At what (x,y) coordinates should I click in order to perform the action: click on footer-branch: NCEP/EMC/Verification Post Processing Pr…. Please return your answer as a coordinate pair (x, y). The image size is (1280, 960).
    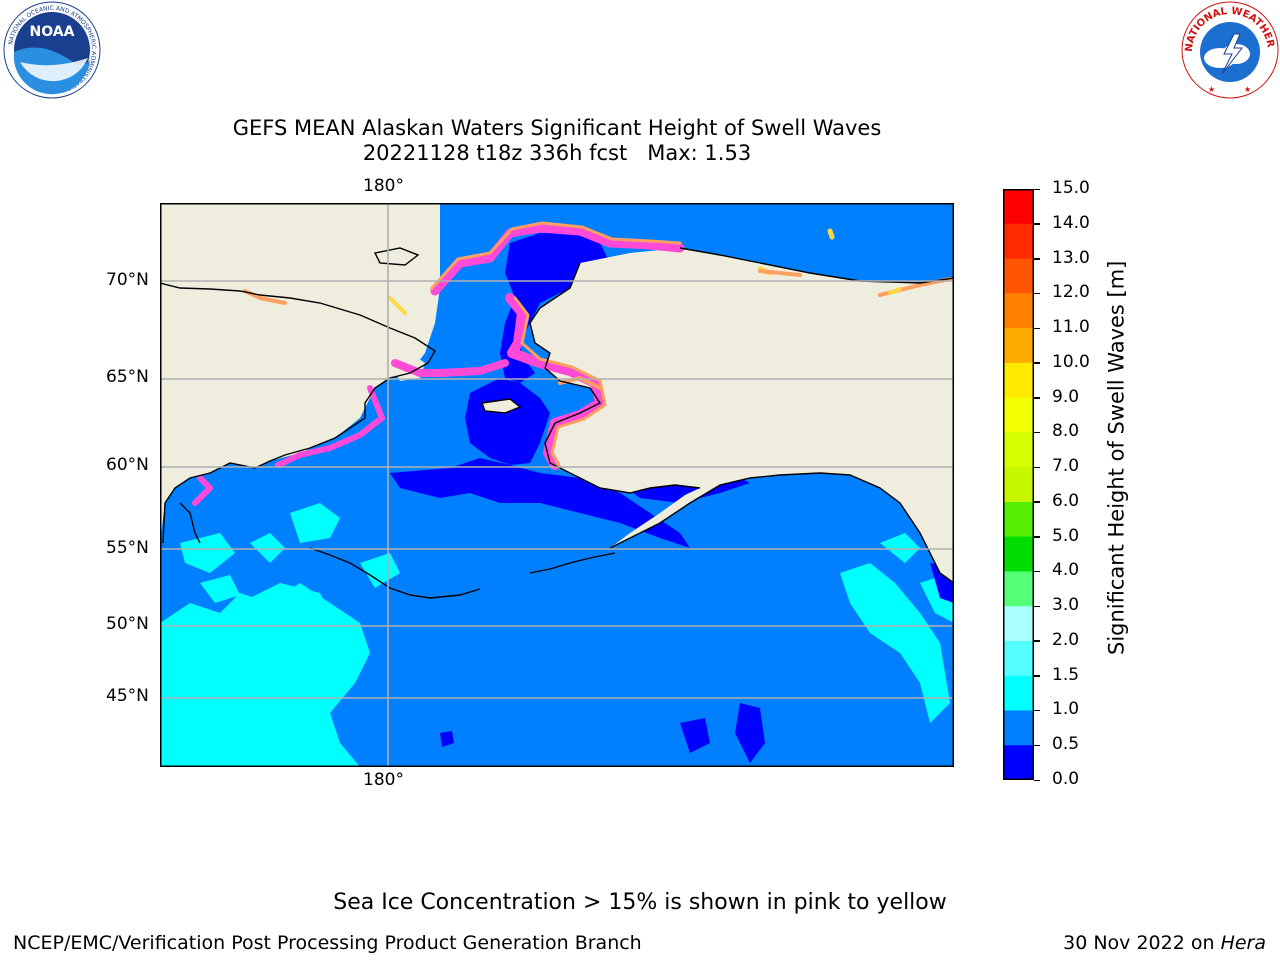
    Looking at the image, I should click on (327, 943).